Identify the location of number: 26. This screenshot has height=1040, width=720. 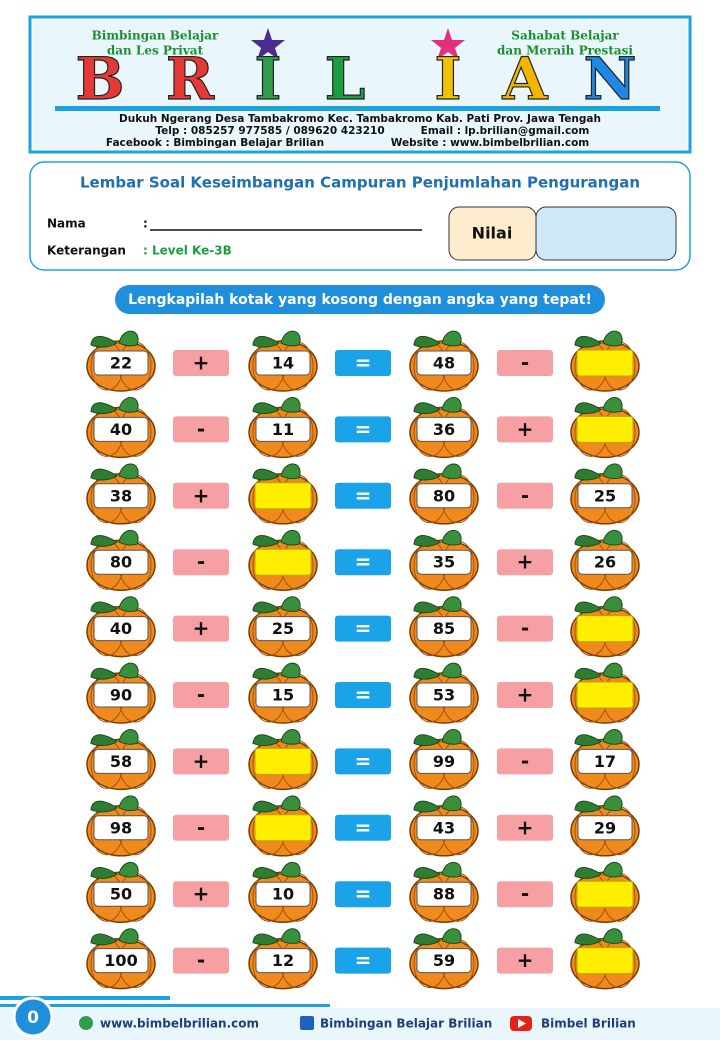
(605, 562).